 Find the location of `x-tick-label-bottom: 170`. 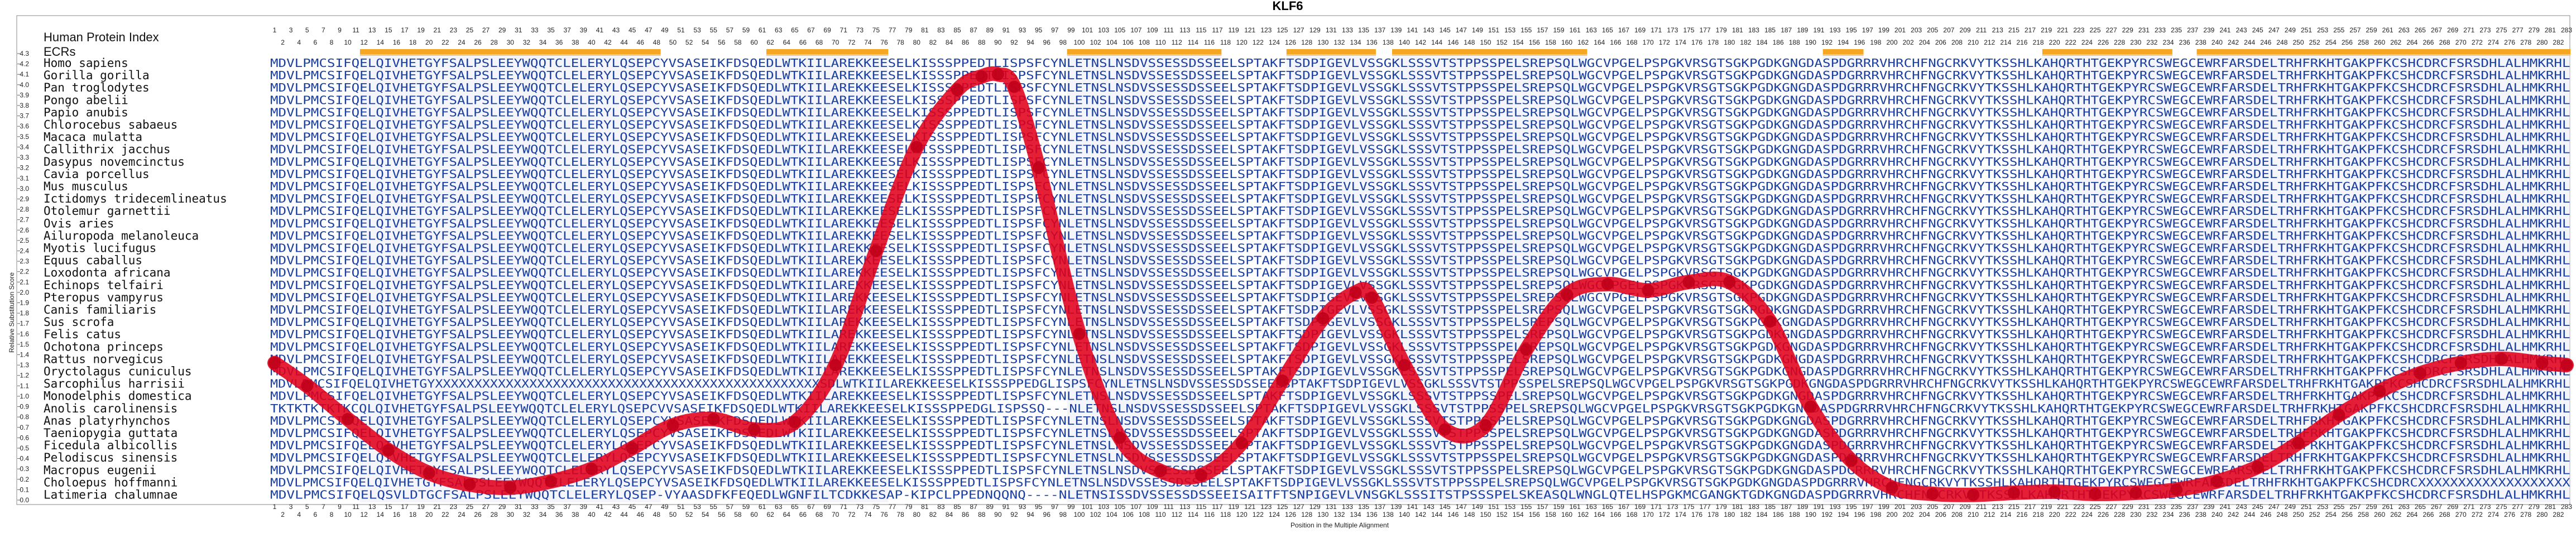

x-tick-label-bottom: 170 is located at coordinates (1648, 514).